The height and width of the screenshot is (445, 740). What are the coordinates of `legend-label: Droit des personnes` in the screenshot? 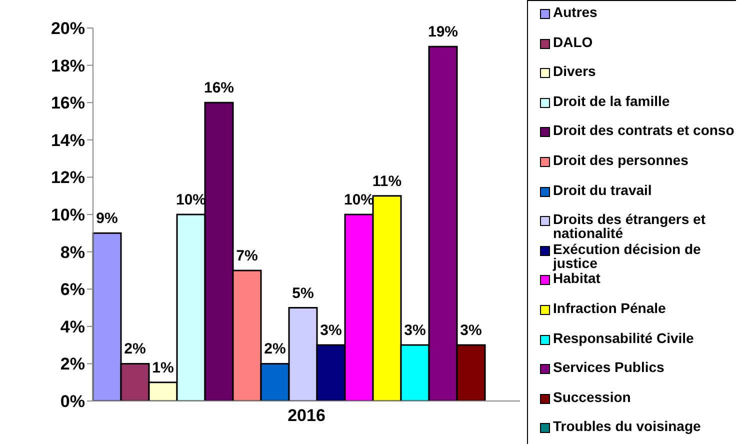 It's located at (620, 160).